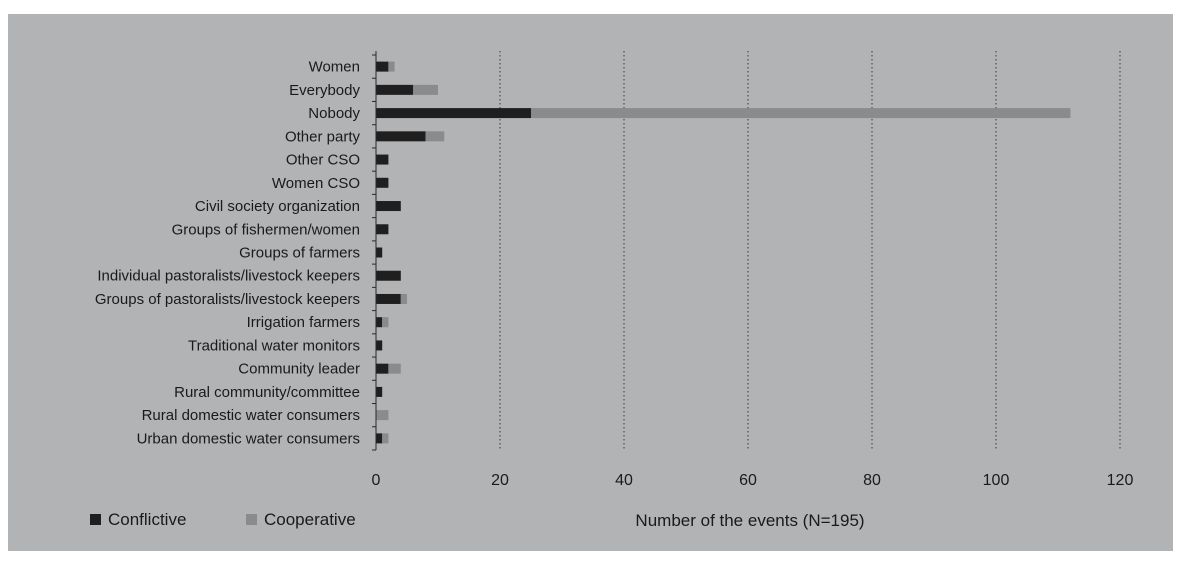 The width and height of the screenshot is (1181, 563). What do you see at coordinates (277, 206) in the screenshot?
I see `category-label: Civil society organization` at bounding box center [277, 206].